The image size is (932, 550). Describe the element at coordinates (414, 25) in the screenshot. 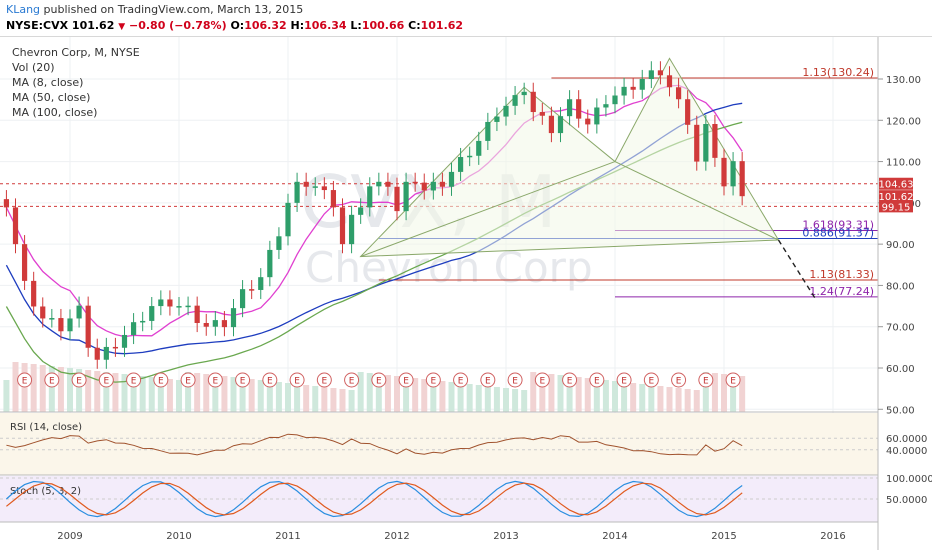

I see `ohlc-c-label: C:` at that location.